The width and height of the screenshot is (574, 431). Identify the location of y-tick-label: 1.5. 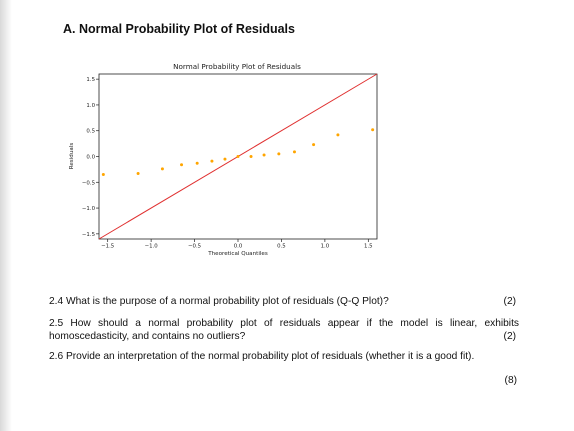
(90, 80).